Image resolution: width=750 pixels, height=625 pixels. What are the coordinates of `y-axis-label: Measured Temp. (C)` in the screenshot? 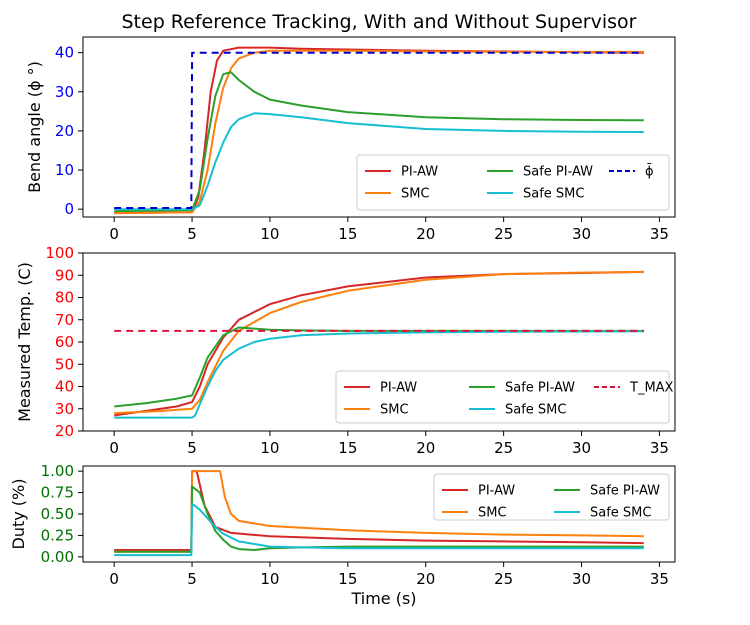 It's located at (24, 342).